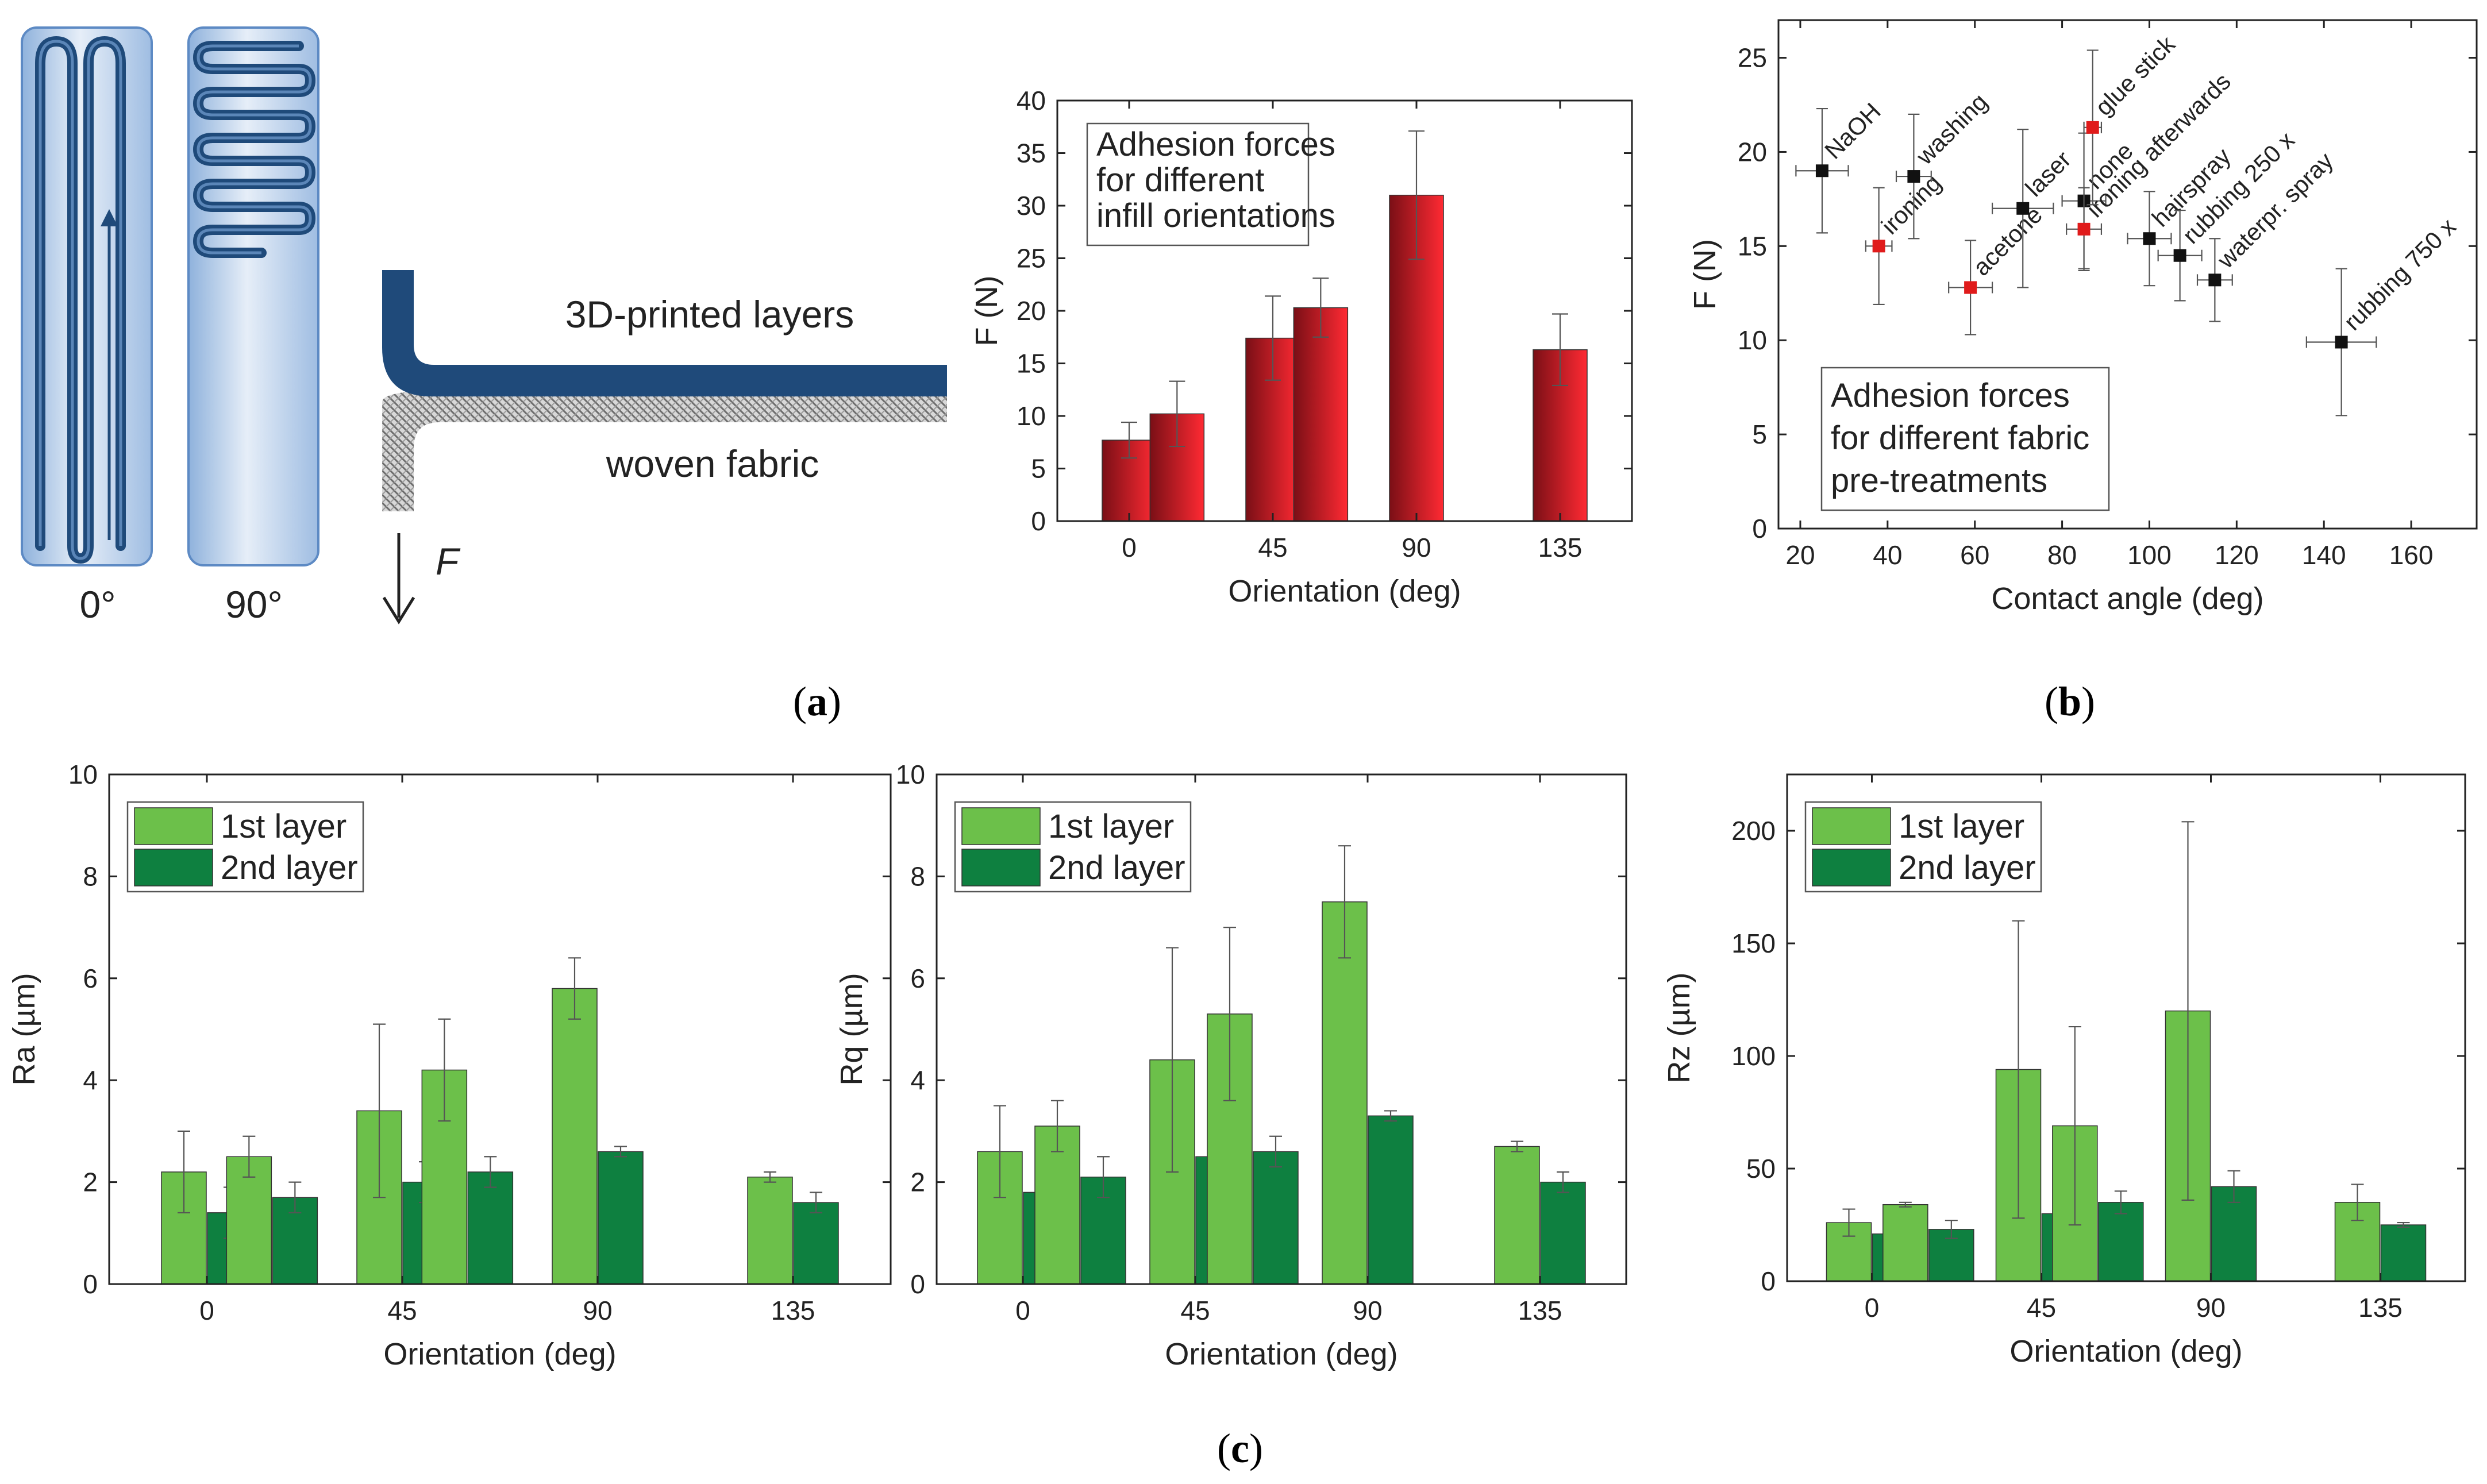 This screenshot has height=1484, width=2487. Describe the element at coordinates (90, 876) in the screenshot. I see `y-tick-label: 8` at that location.